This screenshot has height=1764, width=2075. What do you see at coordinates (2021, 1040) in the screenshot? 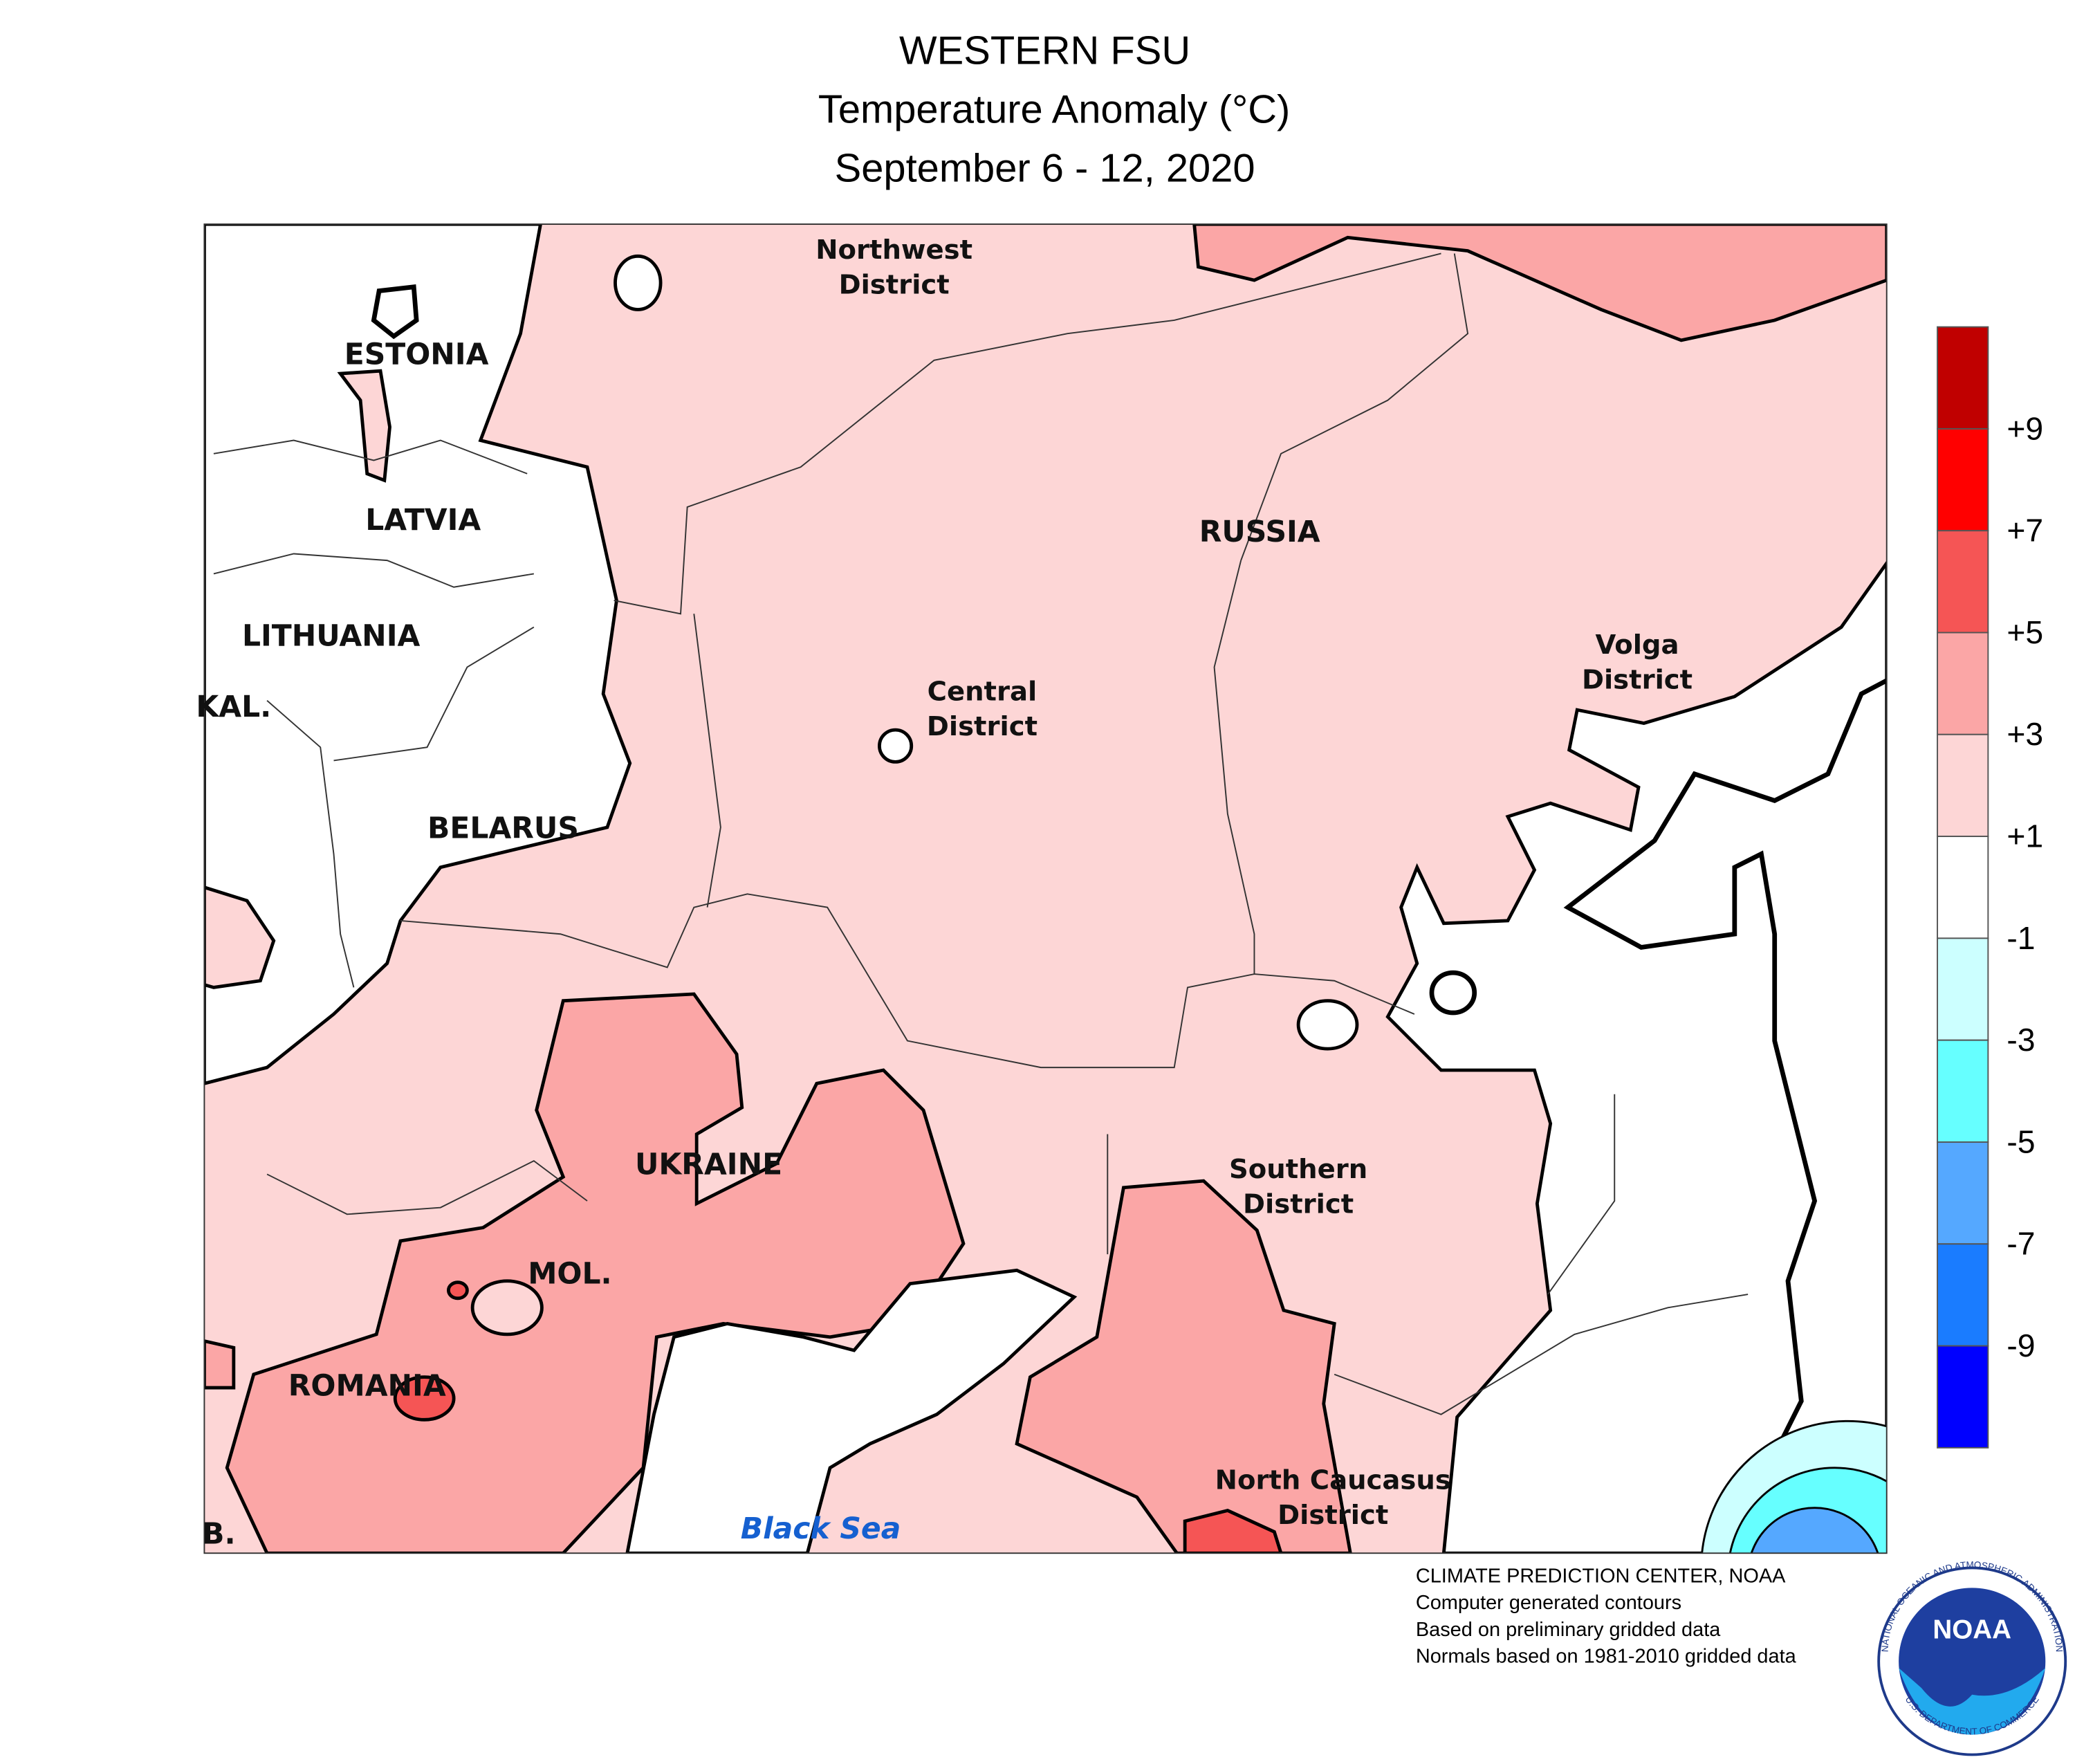
I see `colorbar-tick-label: -3` at bounding box center [2021, 1040].